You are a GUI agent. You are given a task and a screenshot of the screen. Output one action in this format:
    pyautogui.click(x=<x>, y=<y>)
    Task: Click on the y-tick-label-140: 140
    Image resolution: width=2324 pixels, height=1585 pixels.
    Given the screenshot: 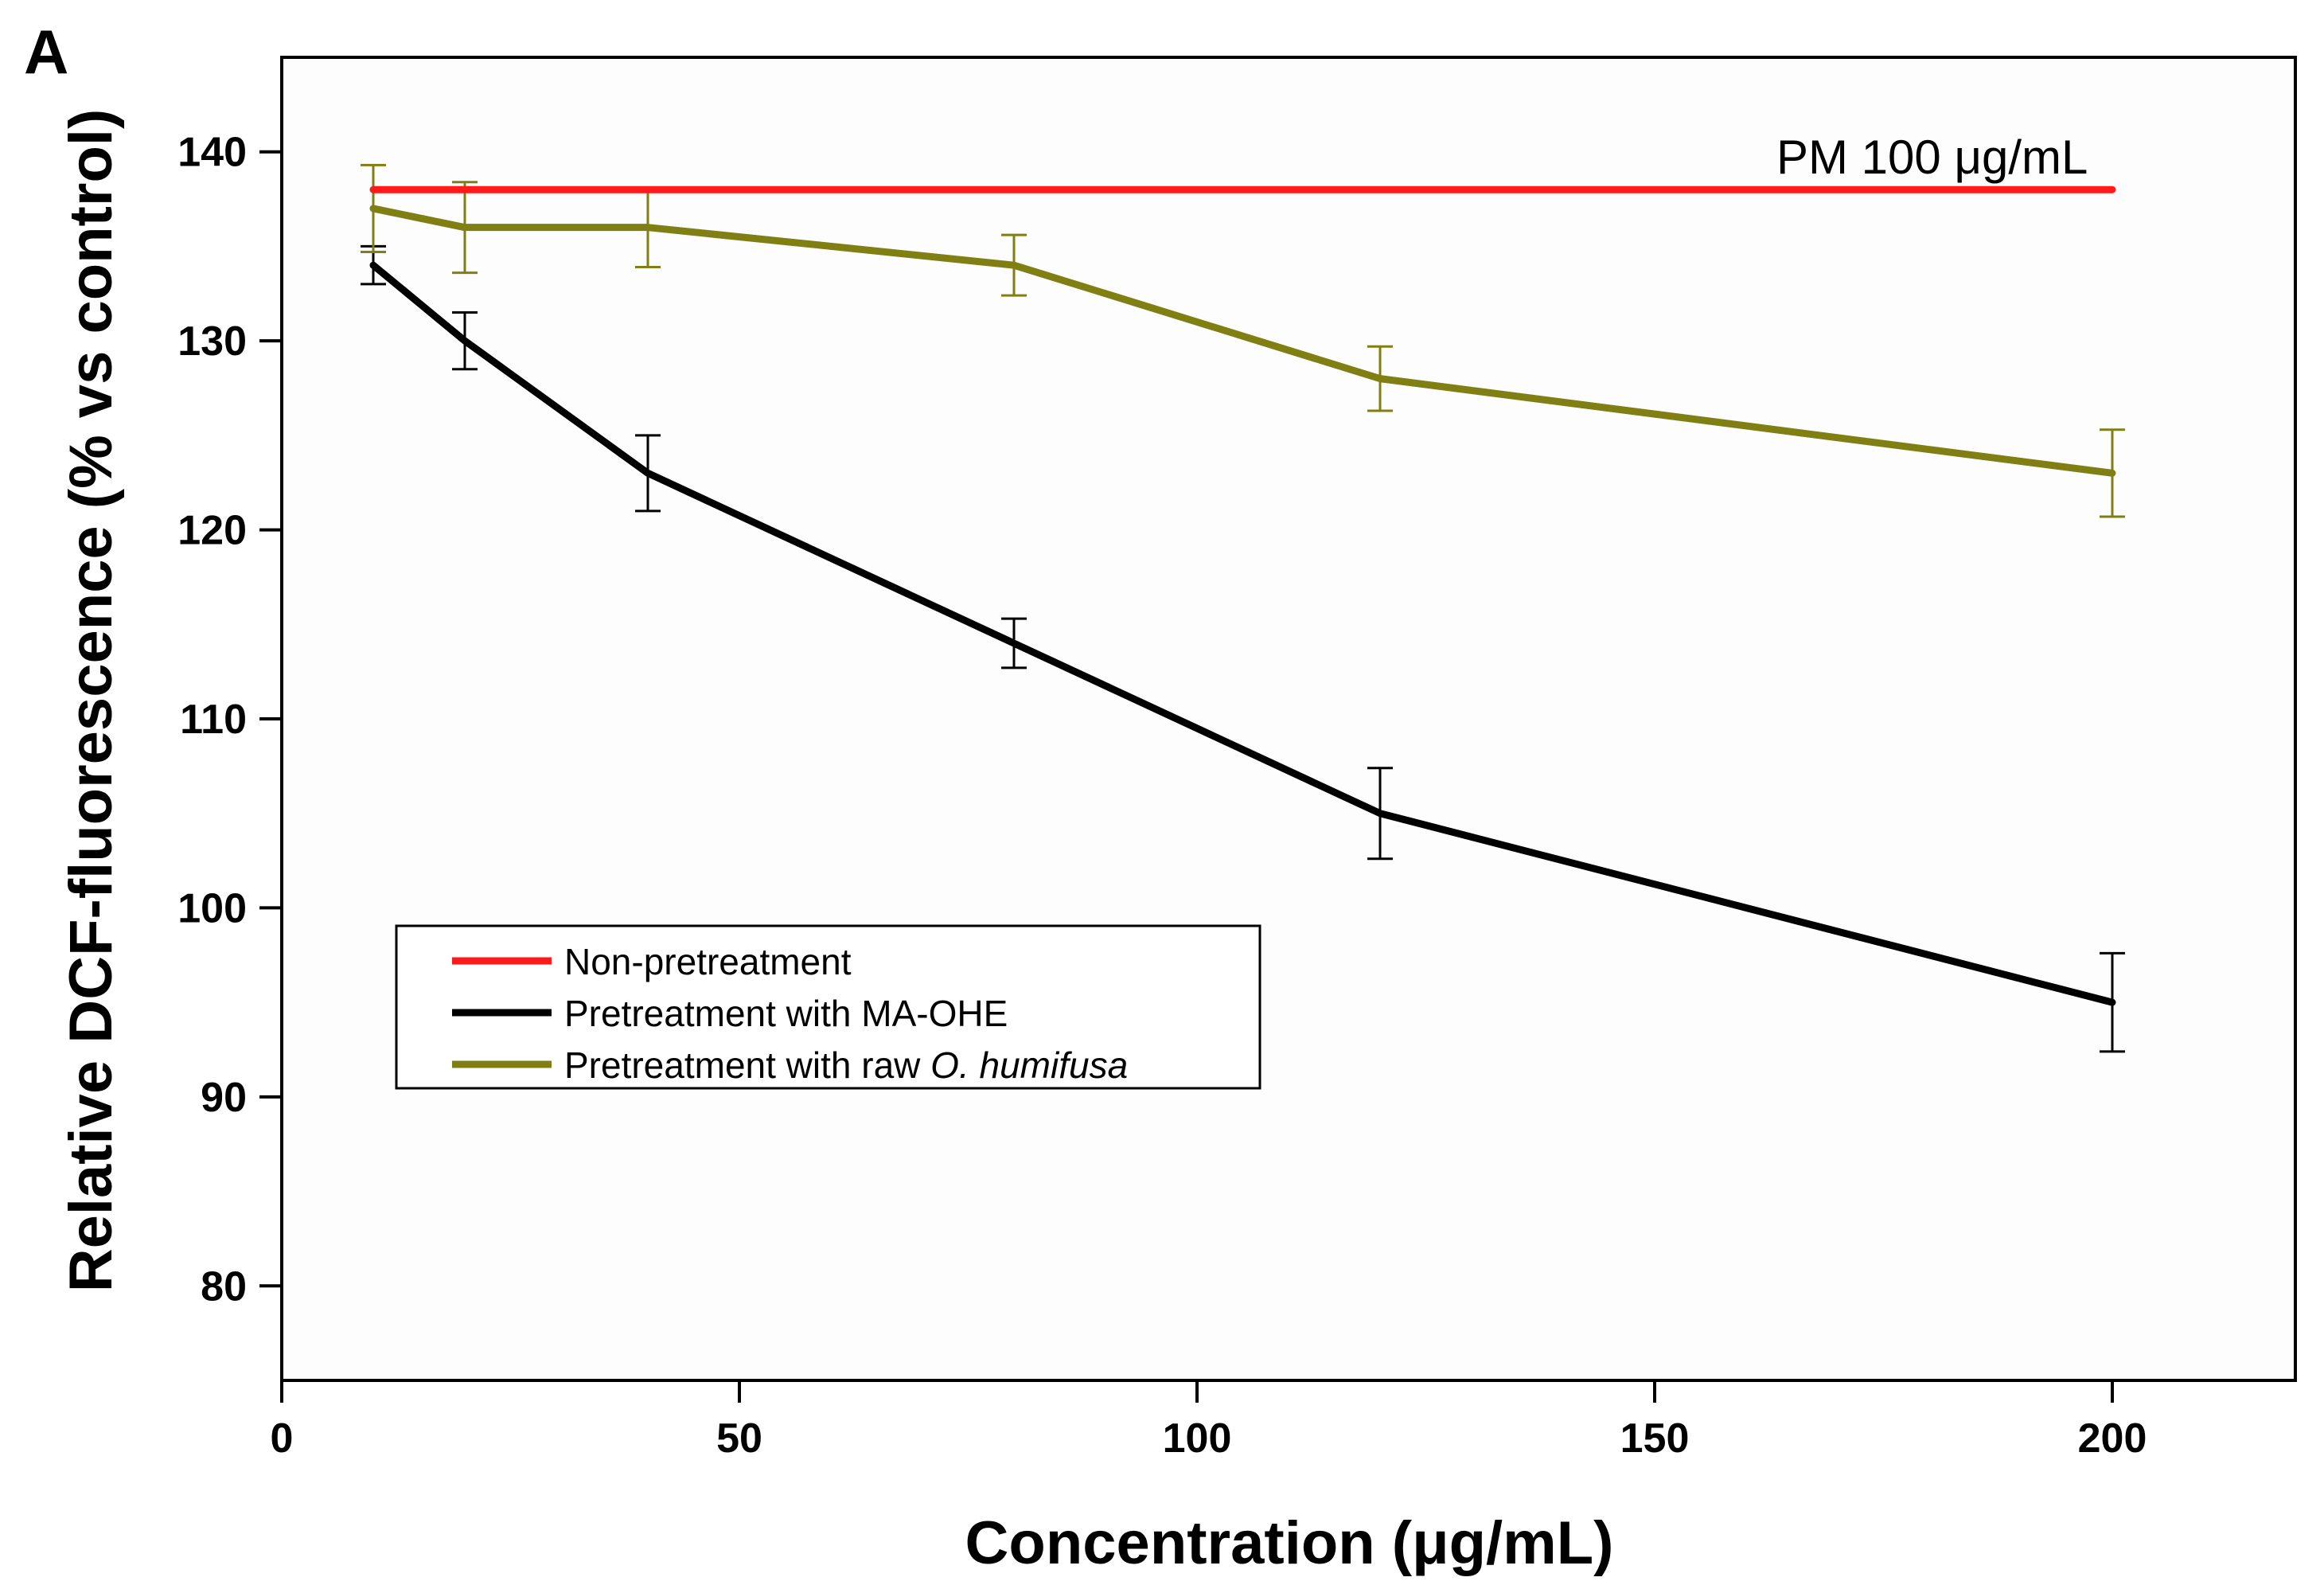 What is the action you would take?
    pyautogui.click(x=212, y=153)
    